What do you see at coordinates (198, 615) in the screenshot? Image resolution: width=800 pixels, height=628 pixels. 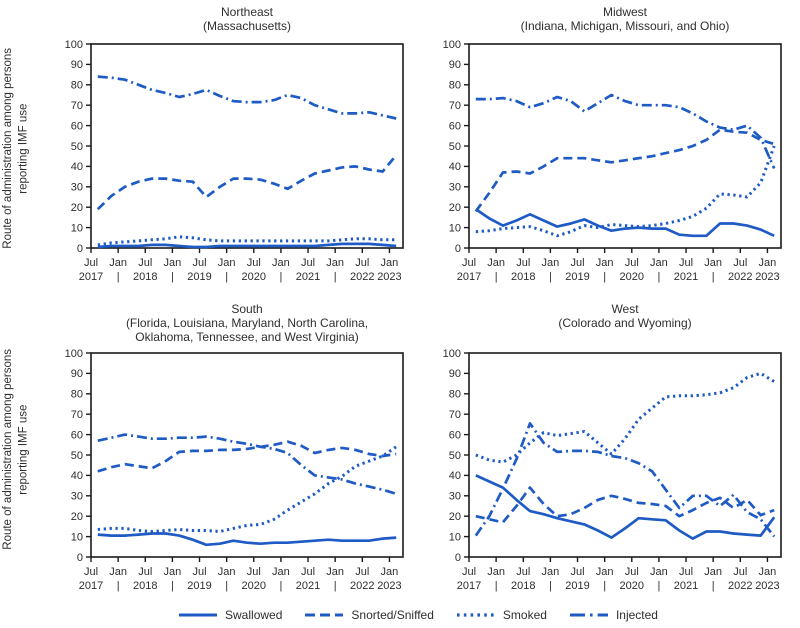 I see `legend-line-solid` at bounding box center [198, 615].